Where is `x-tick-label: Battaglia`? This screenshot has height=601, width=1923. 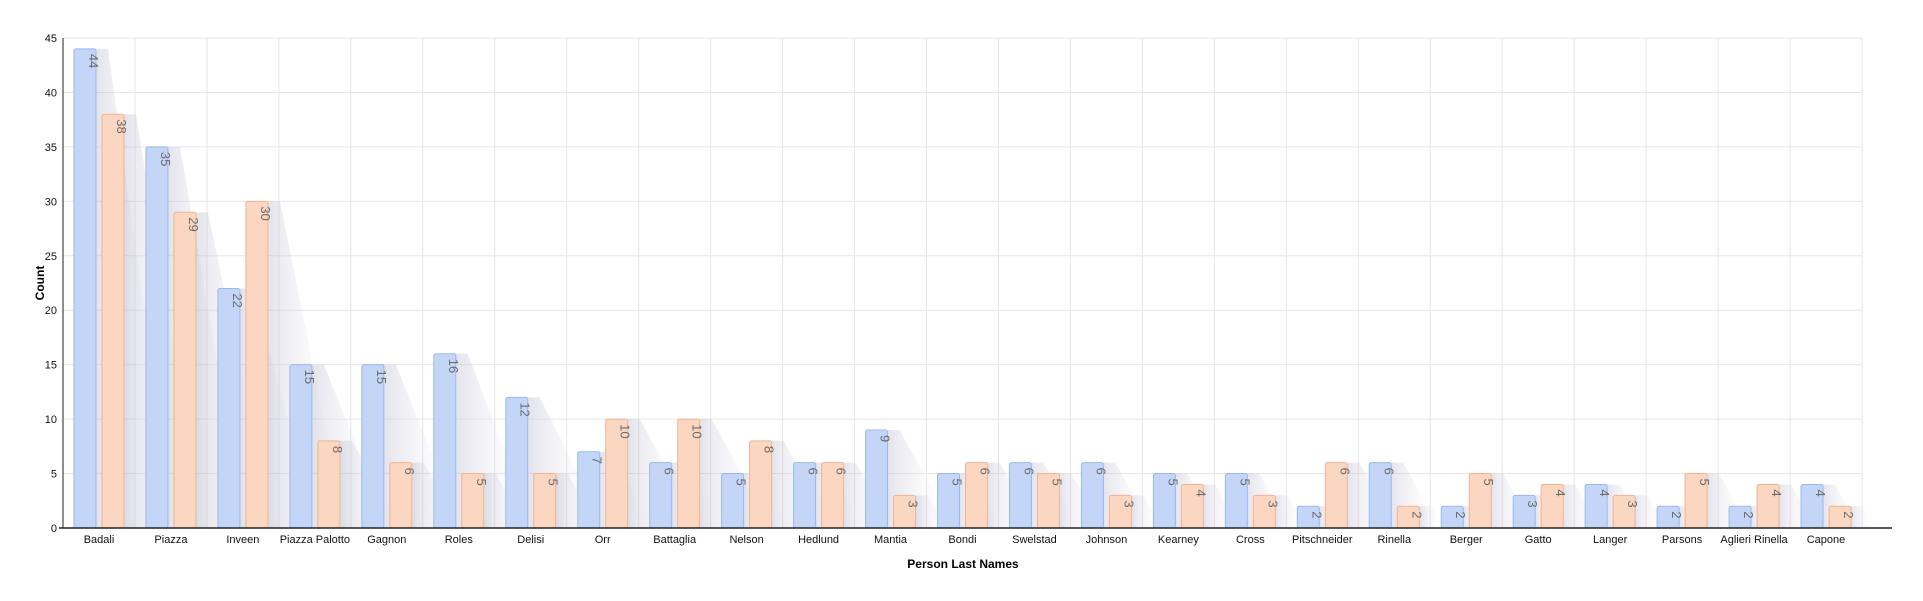 x-tick-label: Battaglia is located at coordinates (675, 540).